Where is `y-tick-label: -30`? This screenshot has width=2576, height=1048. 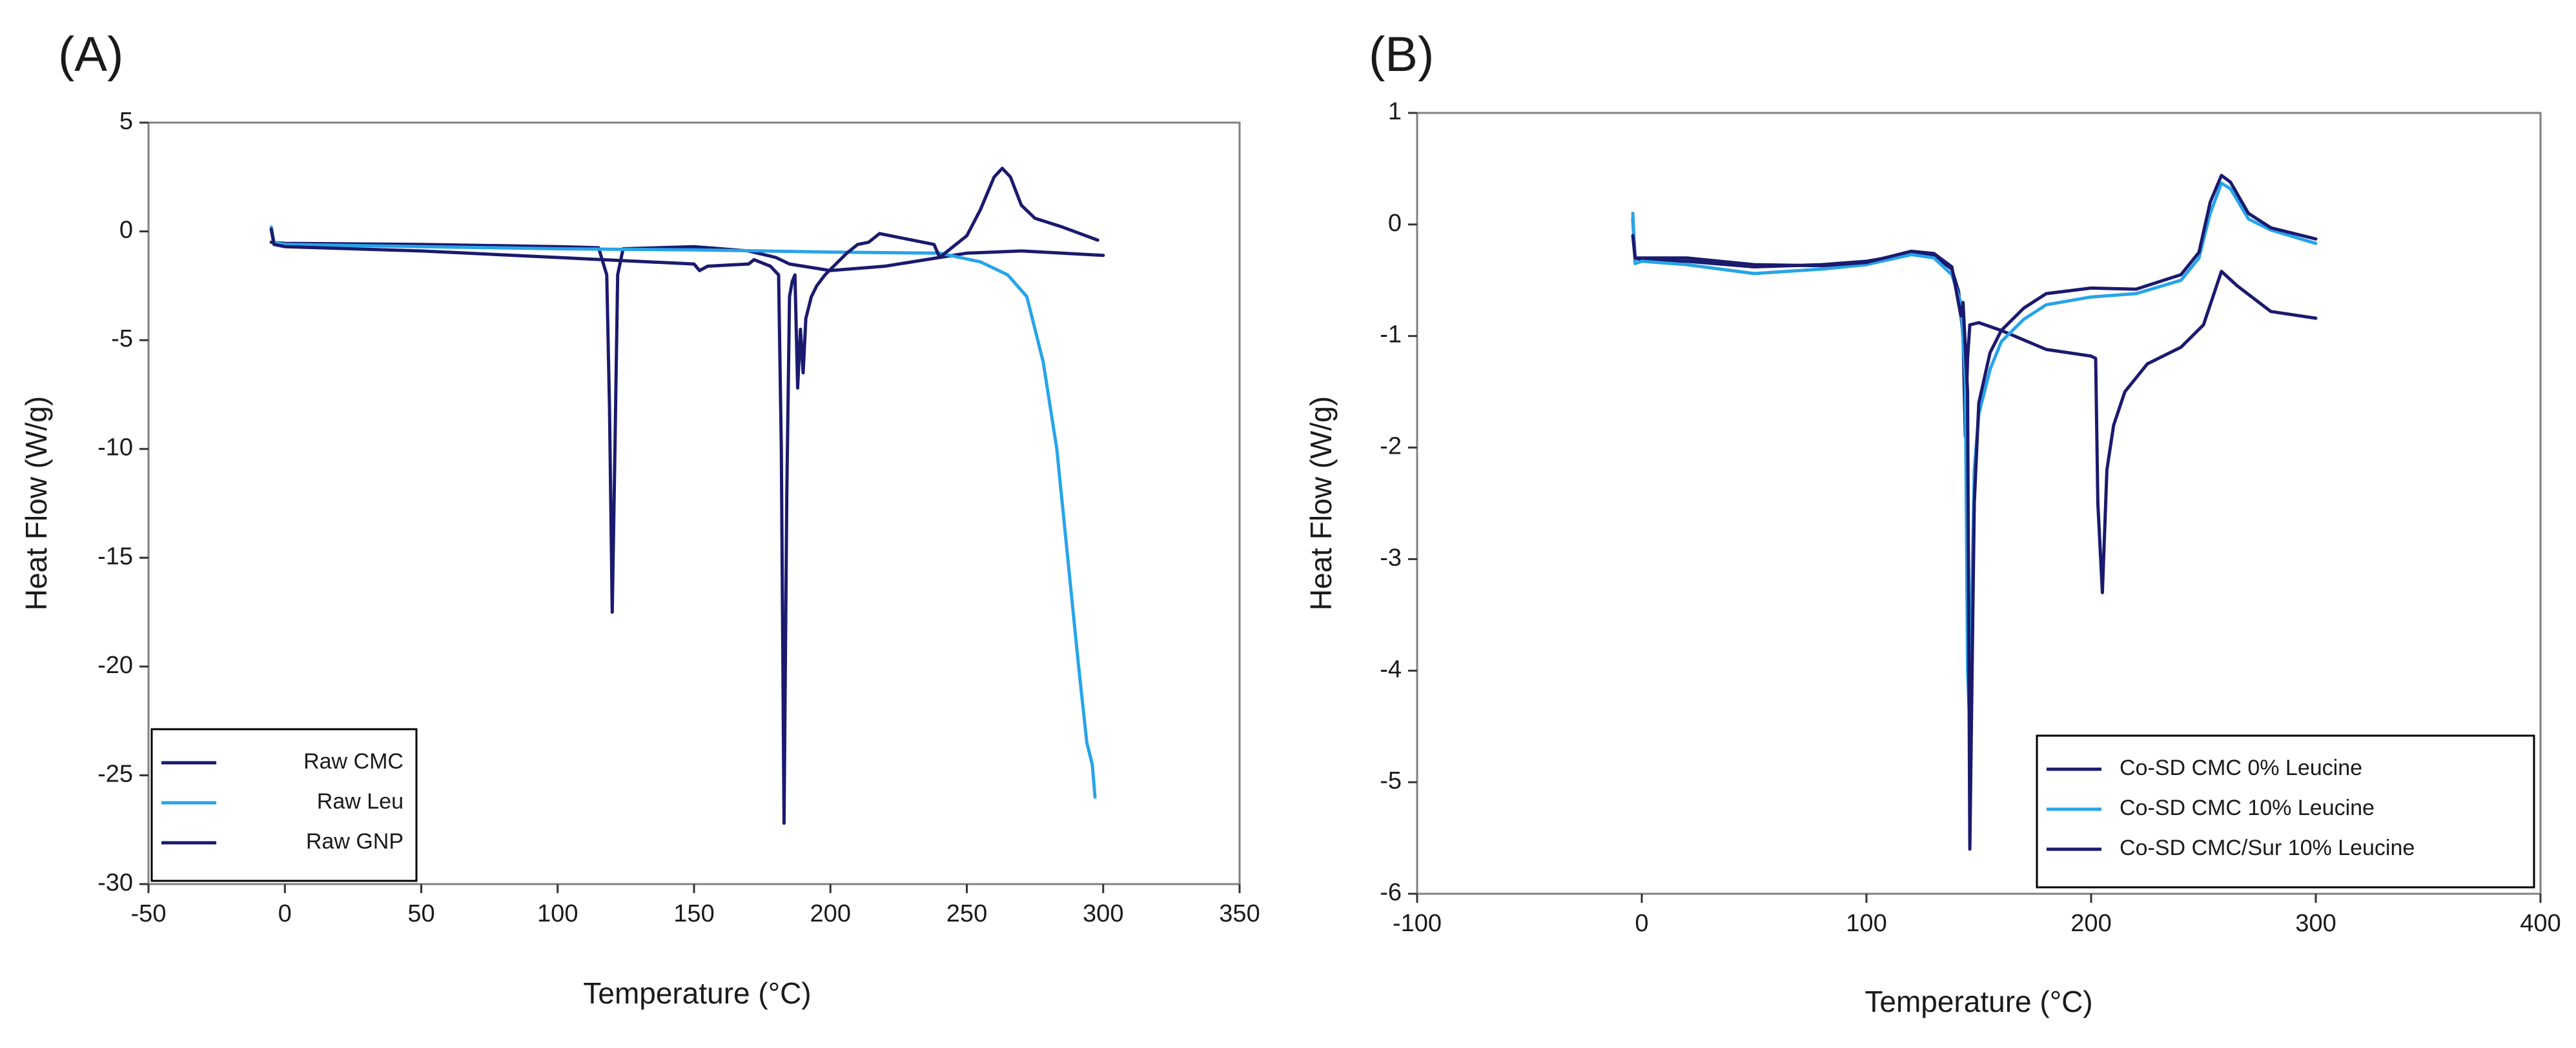
y-tick-label: -30 is located at coordinates (115, 882).